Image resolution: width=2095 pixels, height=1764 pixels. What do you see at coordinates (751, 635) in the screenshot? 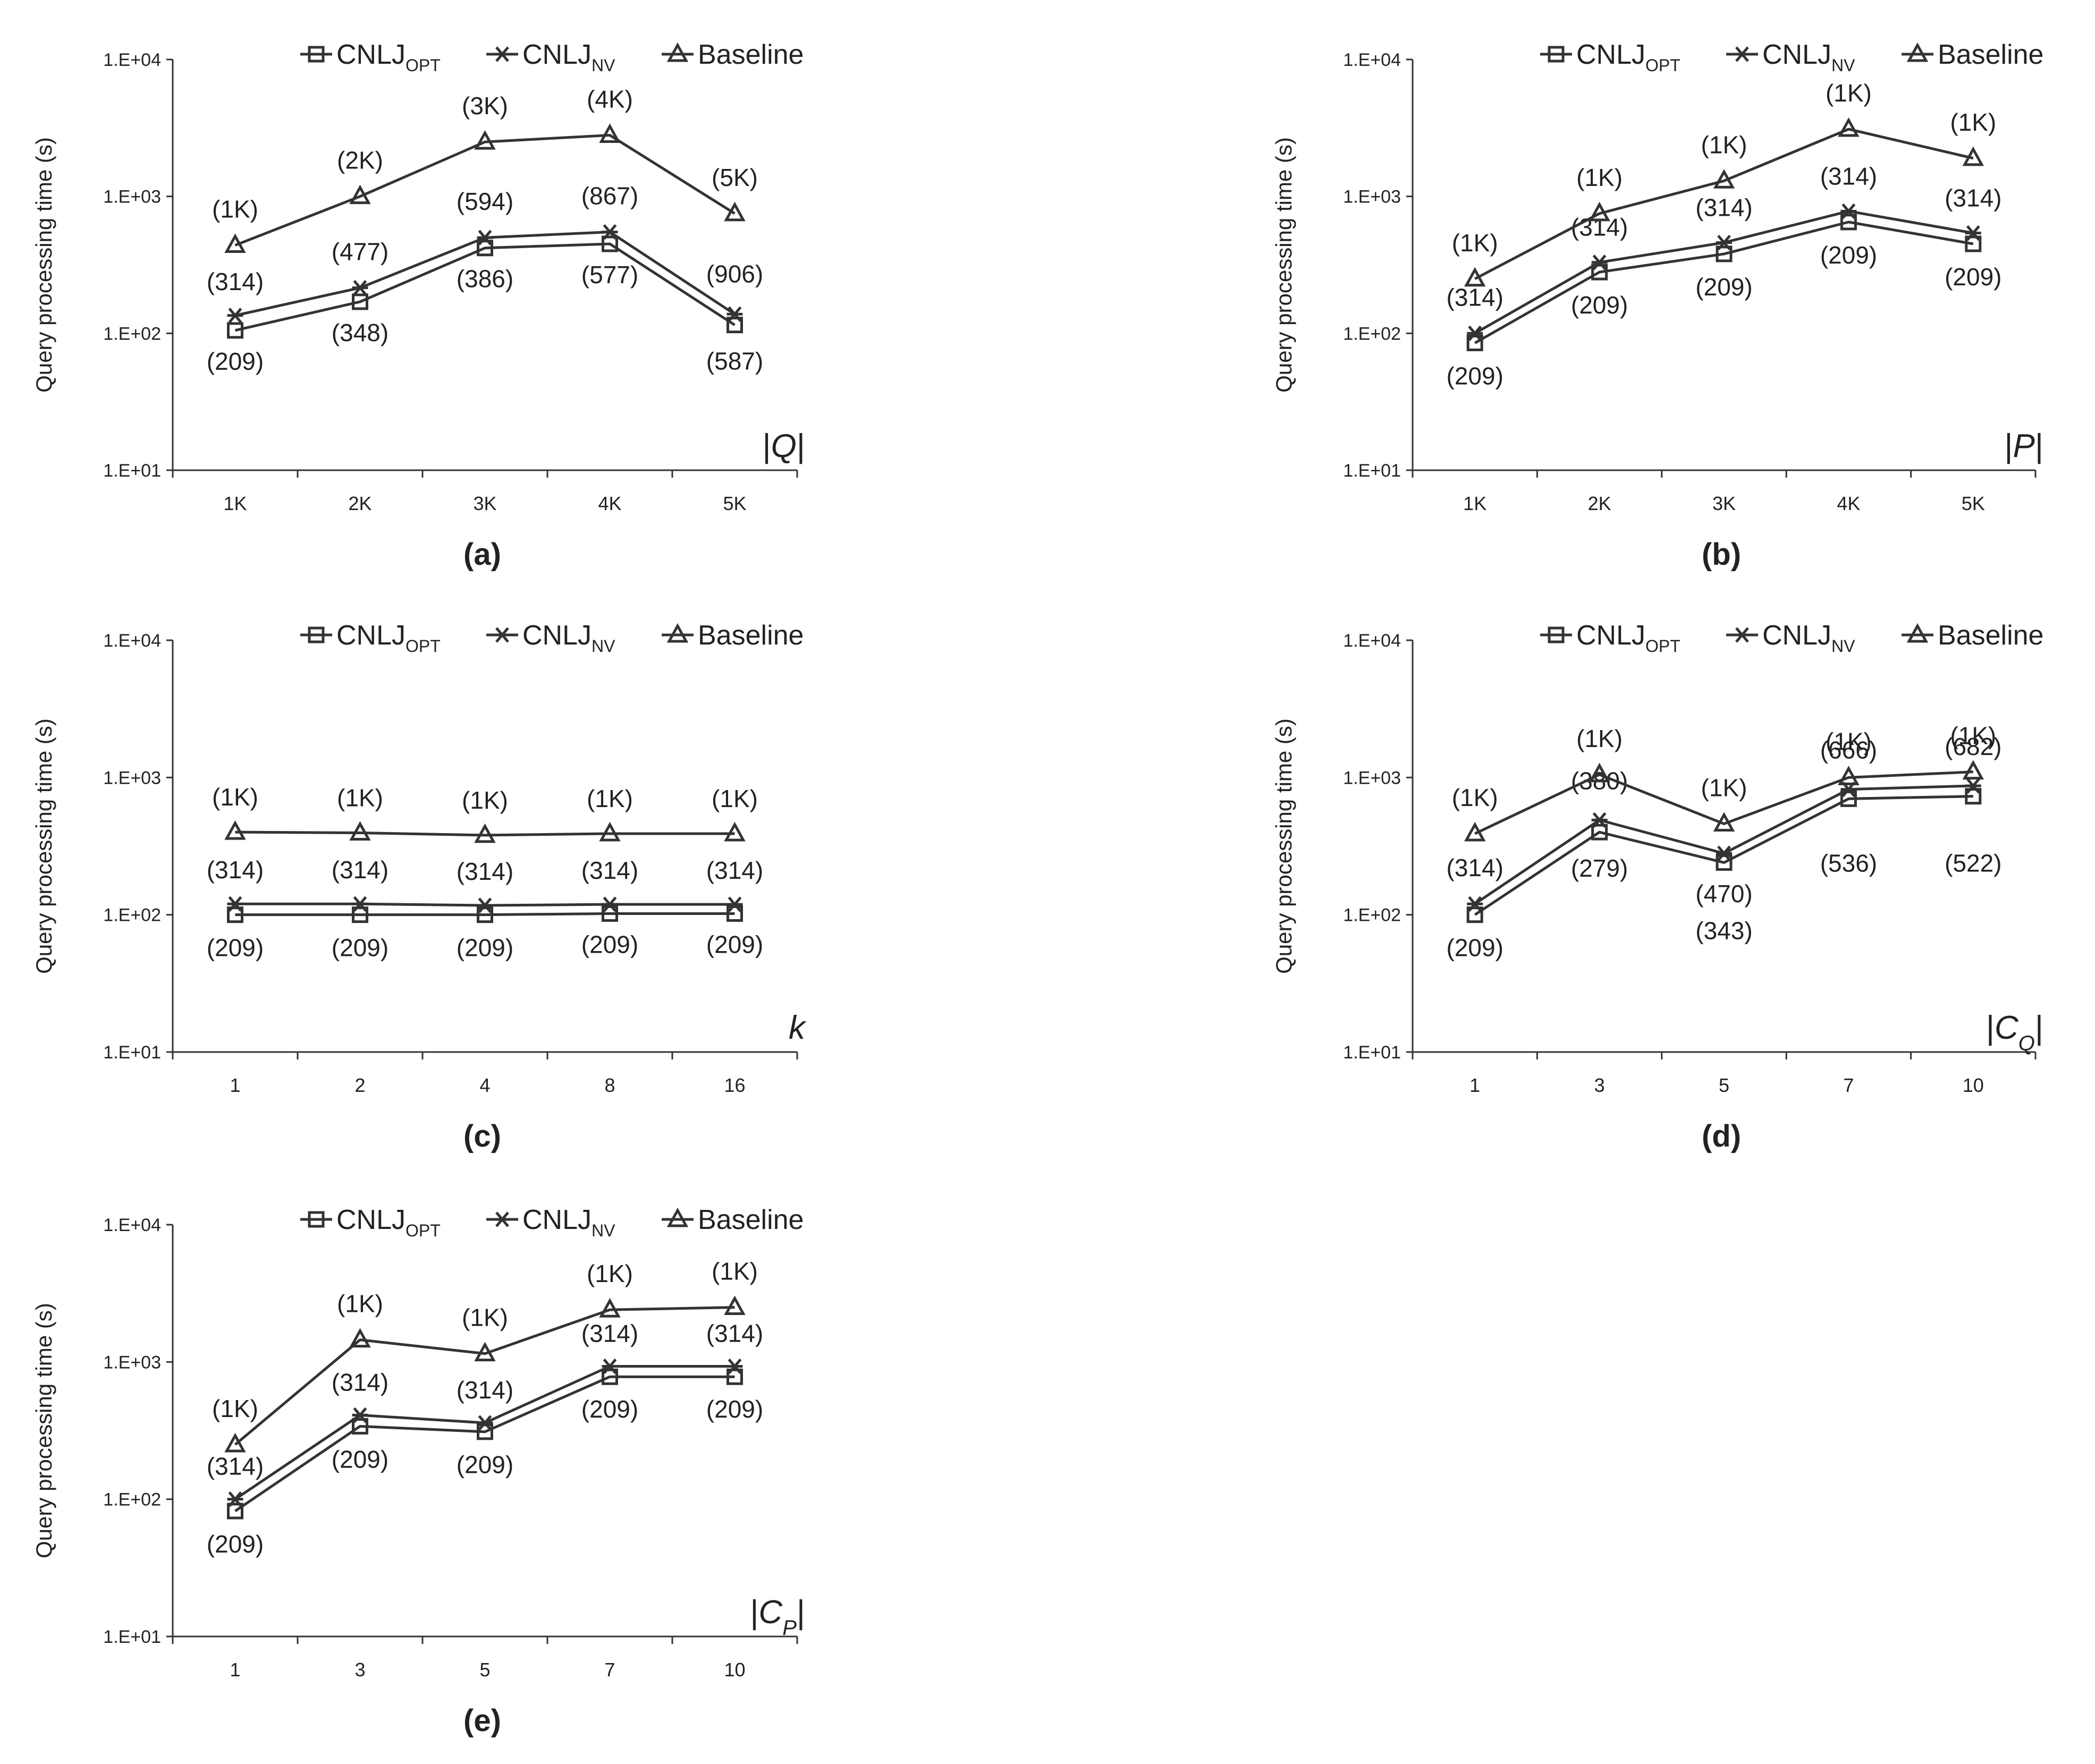
I see `legend-label-base: Baseline` at bounding box center [751, 635].